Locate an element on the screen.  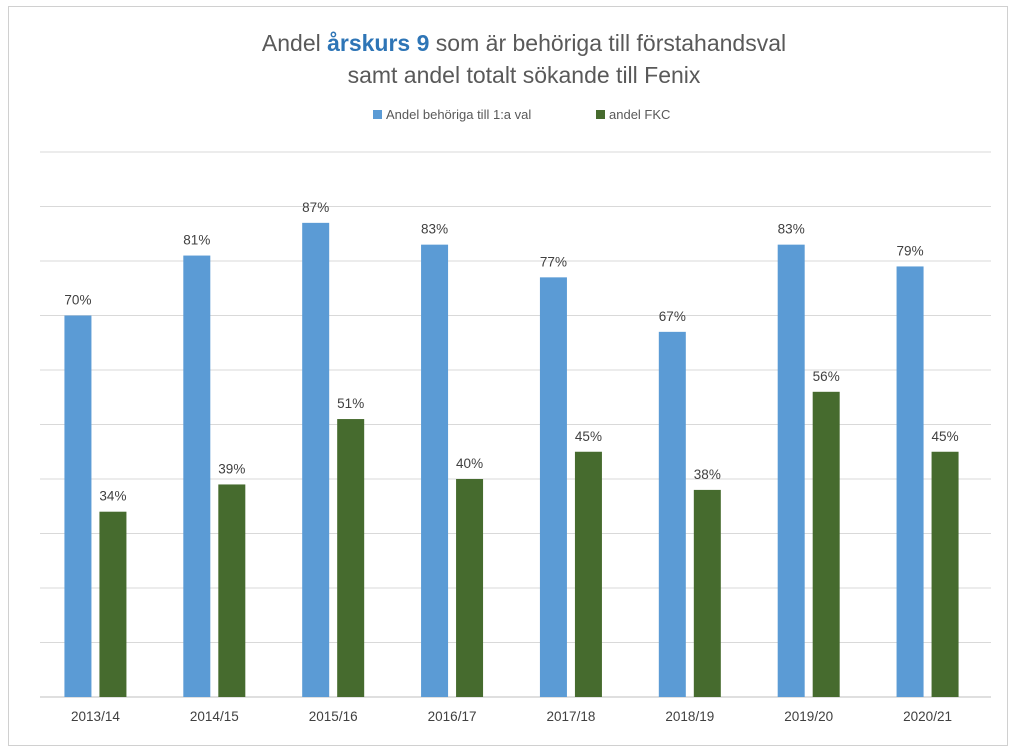
data-label: 51% is located at coordinates (350, 403).